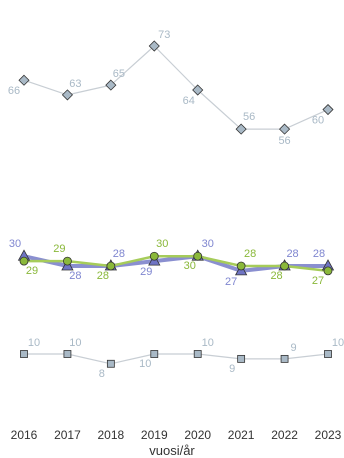 Image resolution: width=344 pixels, height=458 pixels. I want to click on data-label: 63, so click(75, 84).